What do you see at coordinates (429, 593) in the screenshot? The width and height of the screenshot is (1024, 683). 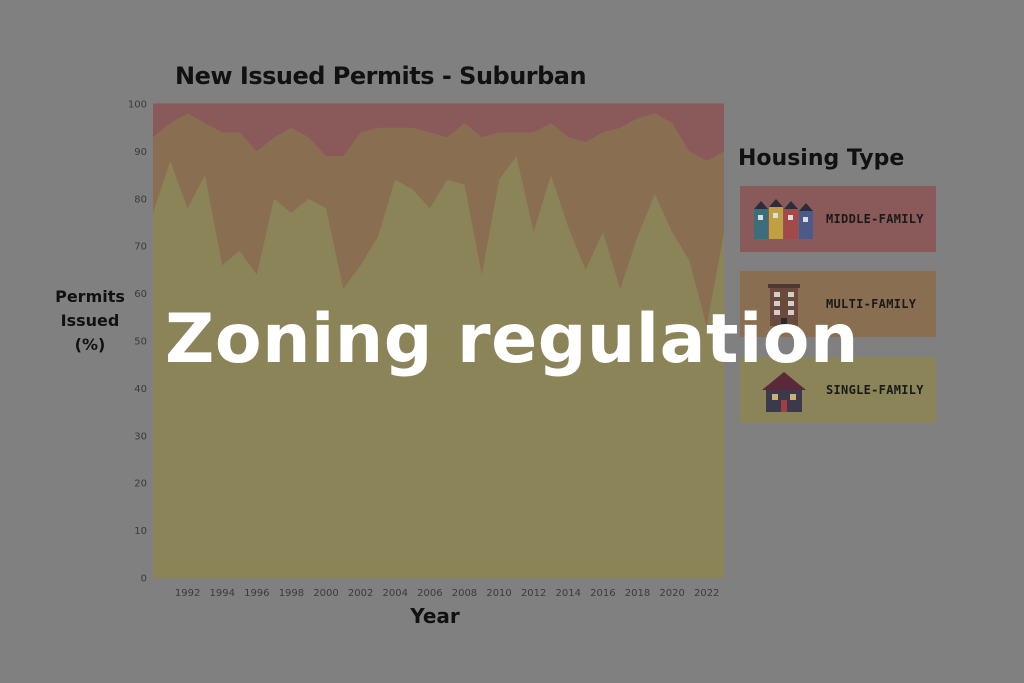 I see `x-tick-label: 2006` at bounding box center [429, 593].